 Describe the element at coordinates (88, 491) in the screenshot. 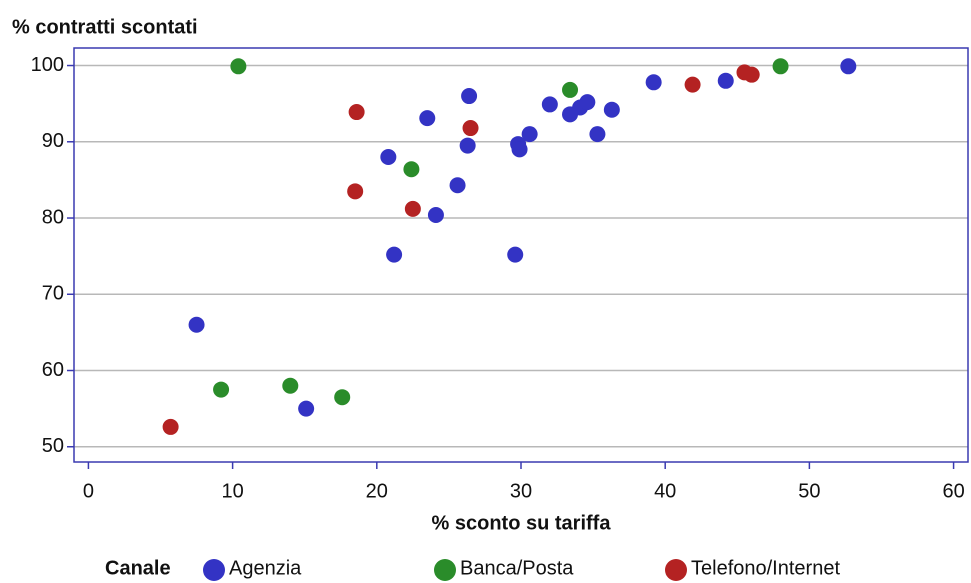

I see `x-tick-label: 0` at that location.